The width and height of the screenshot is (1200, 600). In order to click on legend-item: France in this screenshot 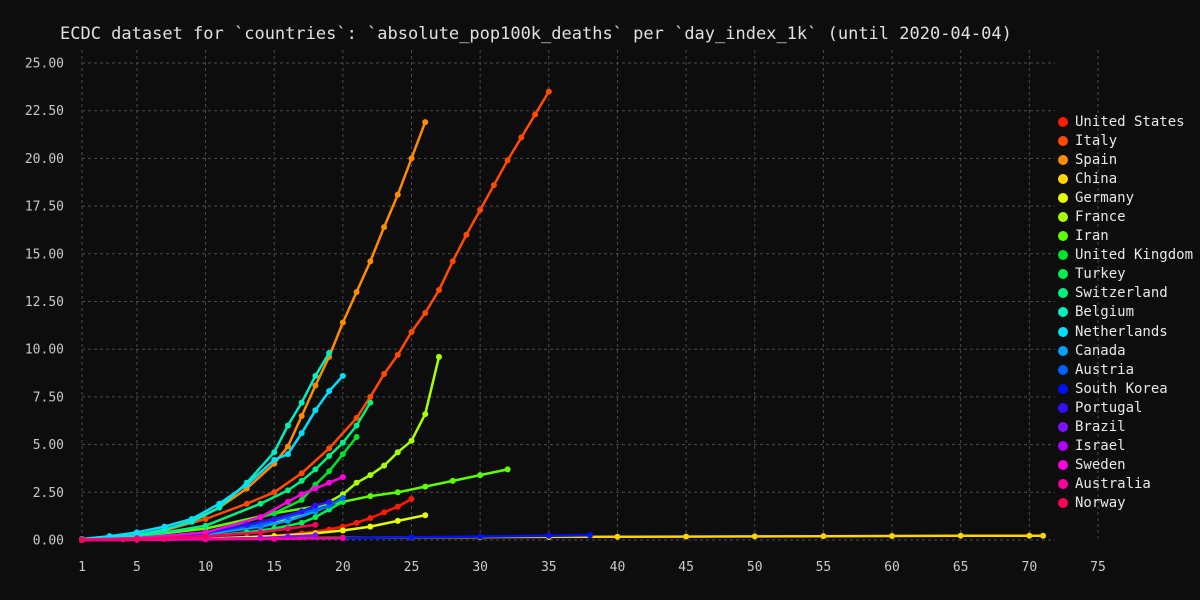, I will do `click(1129, 216)`.